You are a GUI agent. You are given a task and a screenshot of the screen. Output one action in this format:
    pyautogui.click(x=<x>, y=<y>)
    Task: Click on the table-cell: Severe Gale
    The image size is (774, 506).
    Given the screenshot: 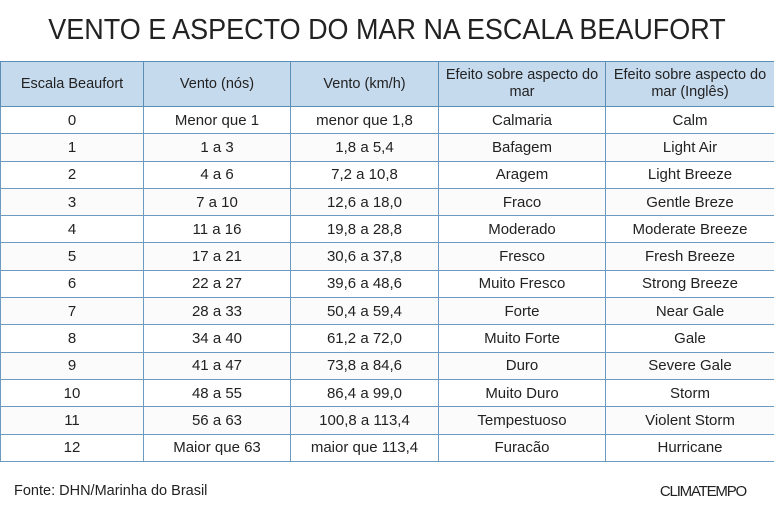 What is the action you would take?
    pyautogui.click(x=689, y=365)
    